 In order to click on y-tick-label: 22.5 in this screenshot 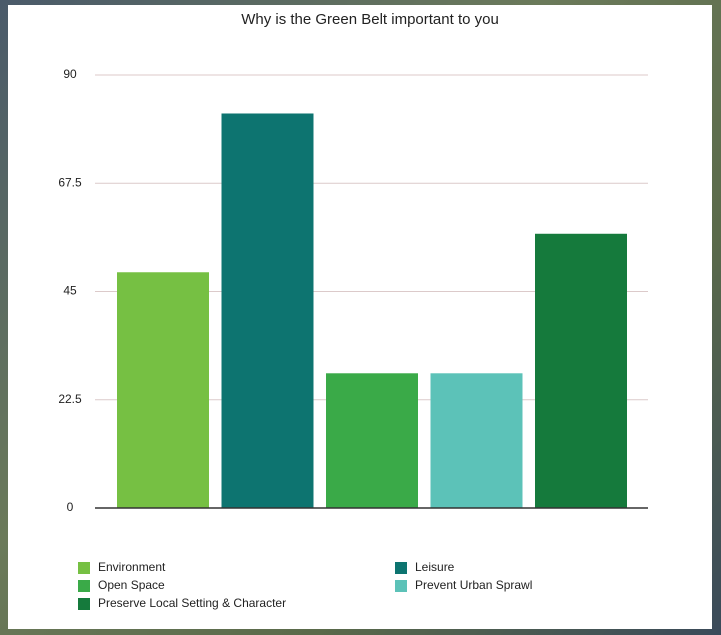, I will do `click(70, 399)`.